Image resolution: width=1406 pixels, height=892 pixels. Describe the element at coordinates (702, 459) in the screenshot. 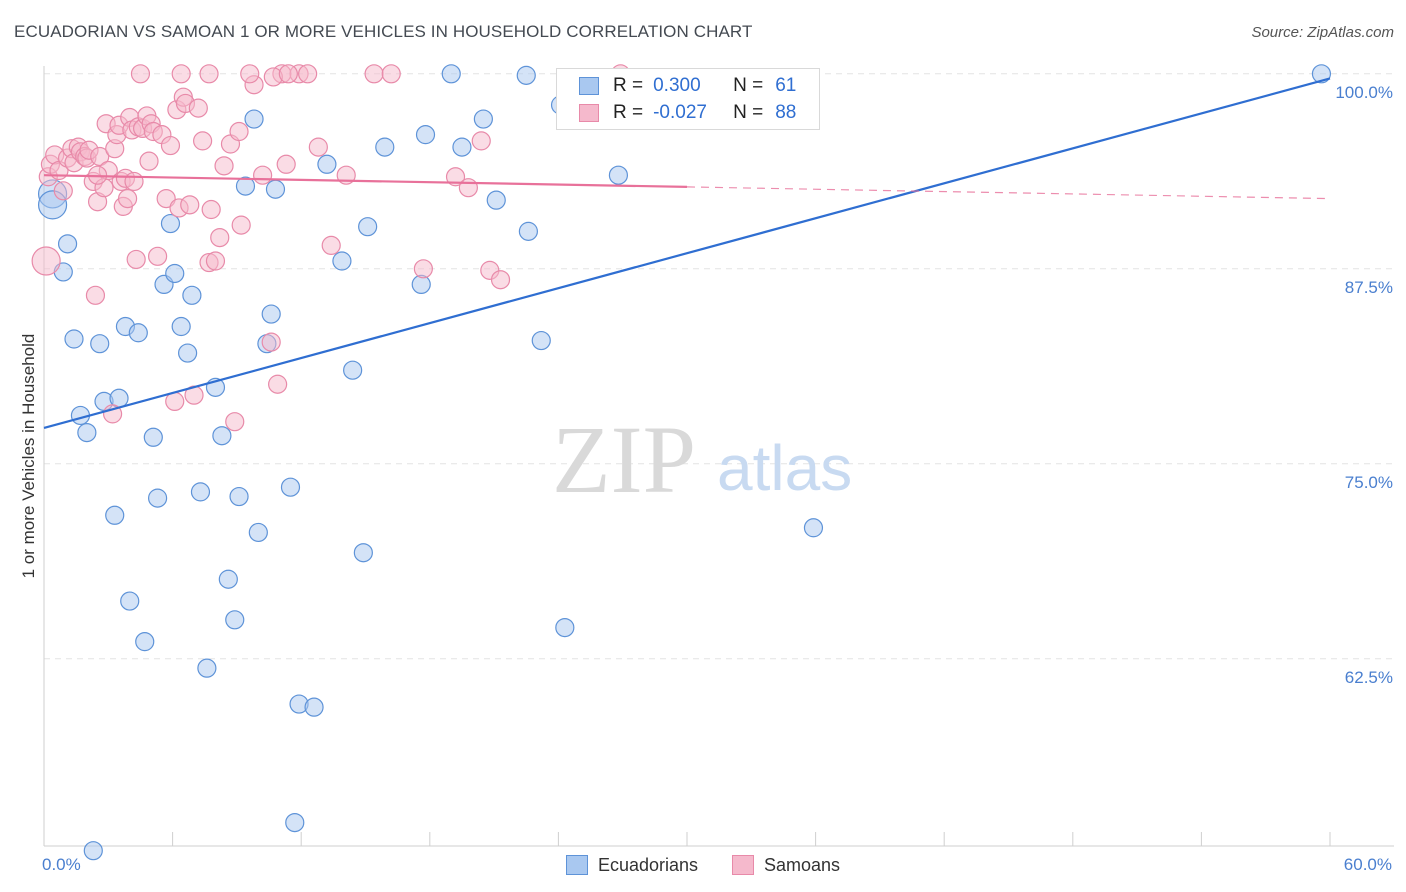

I see `watermark: ZIP atlas` at that location.